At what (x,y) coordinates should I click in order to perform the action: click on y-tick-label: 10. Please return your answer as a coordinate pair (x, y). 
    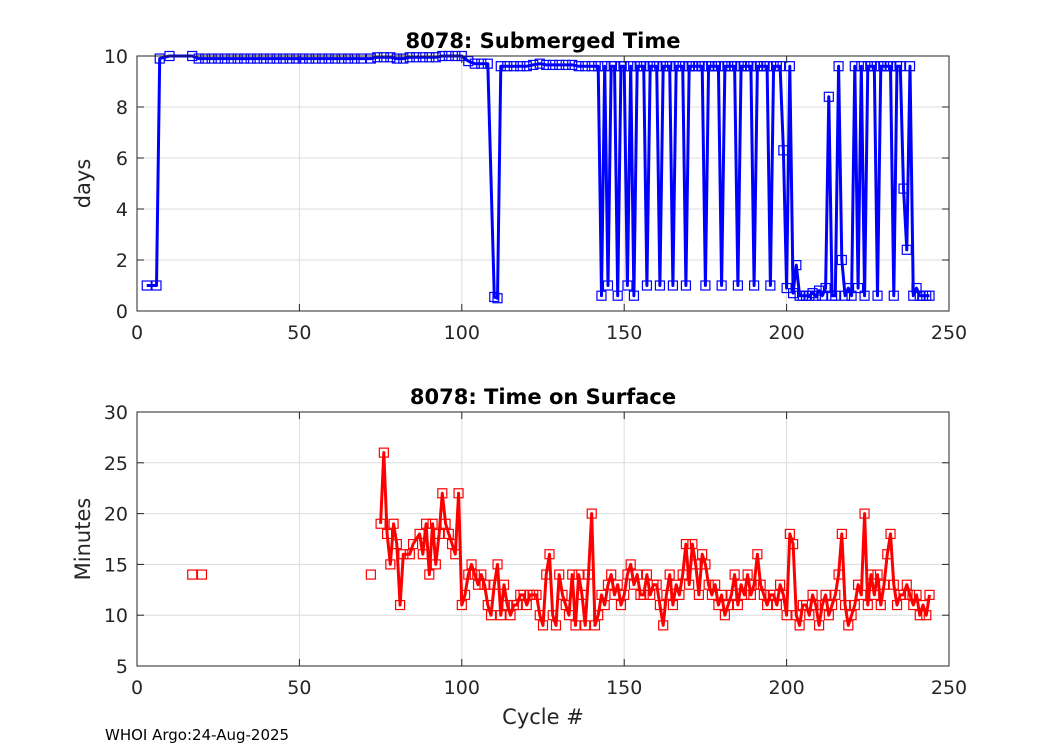
    Looking at the image, I should click on (116, 57).